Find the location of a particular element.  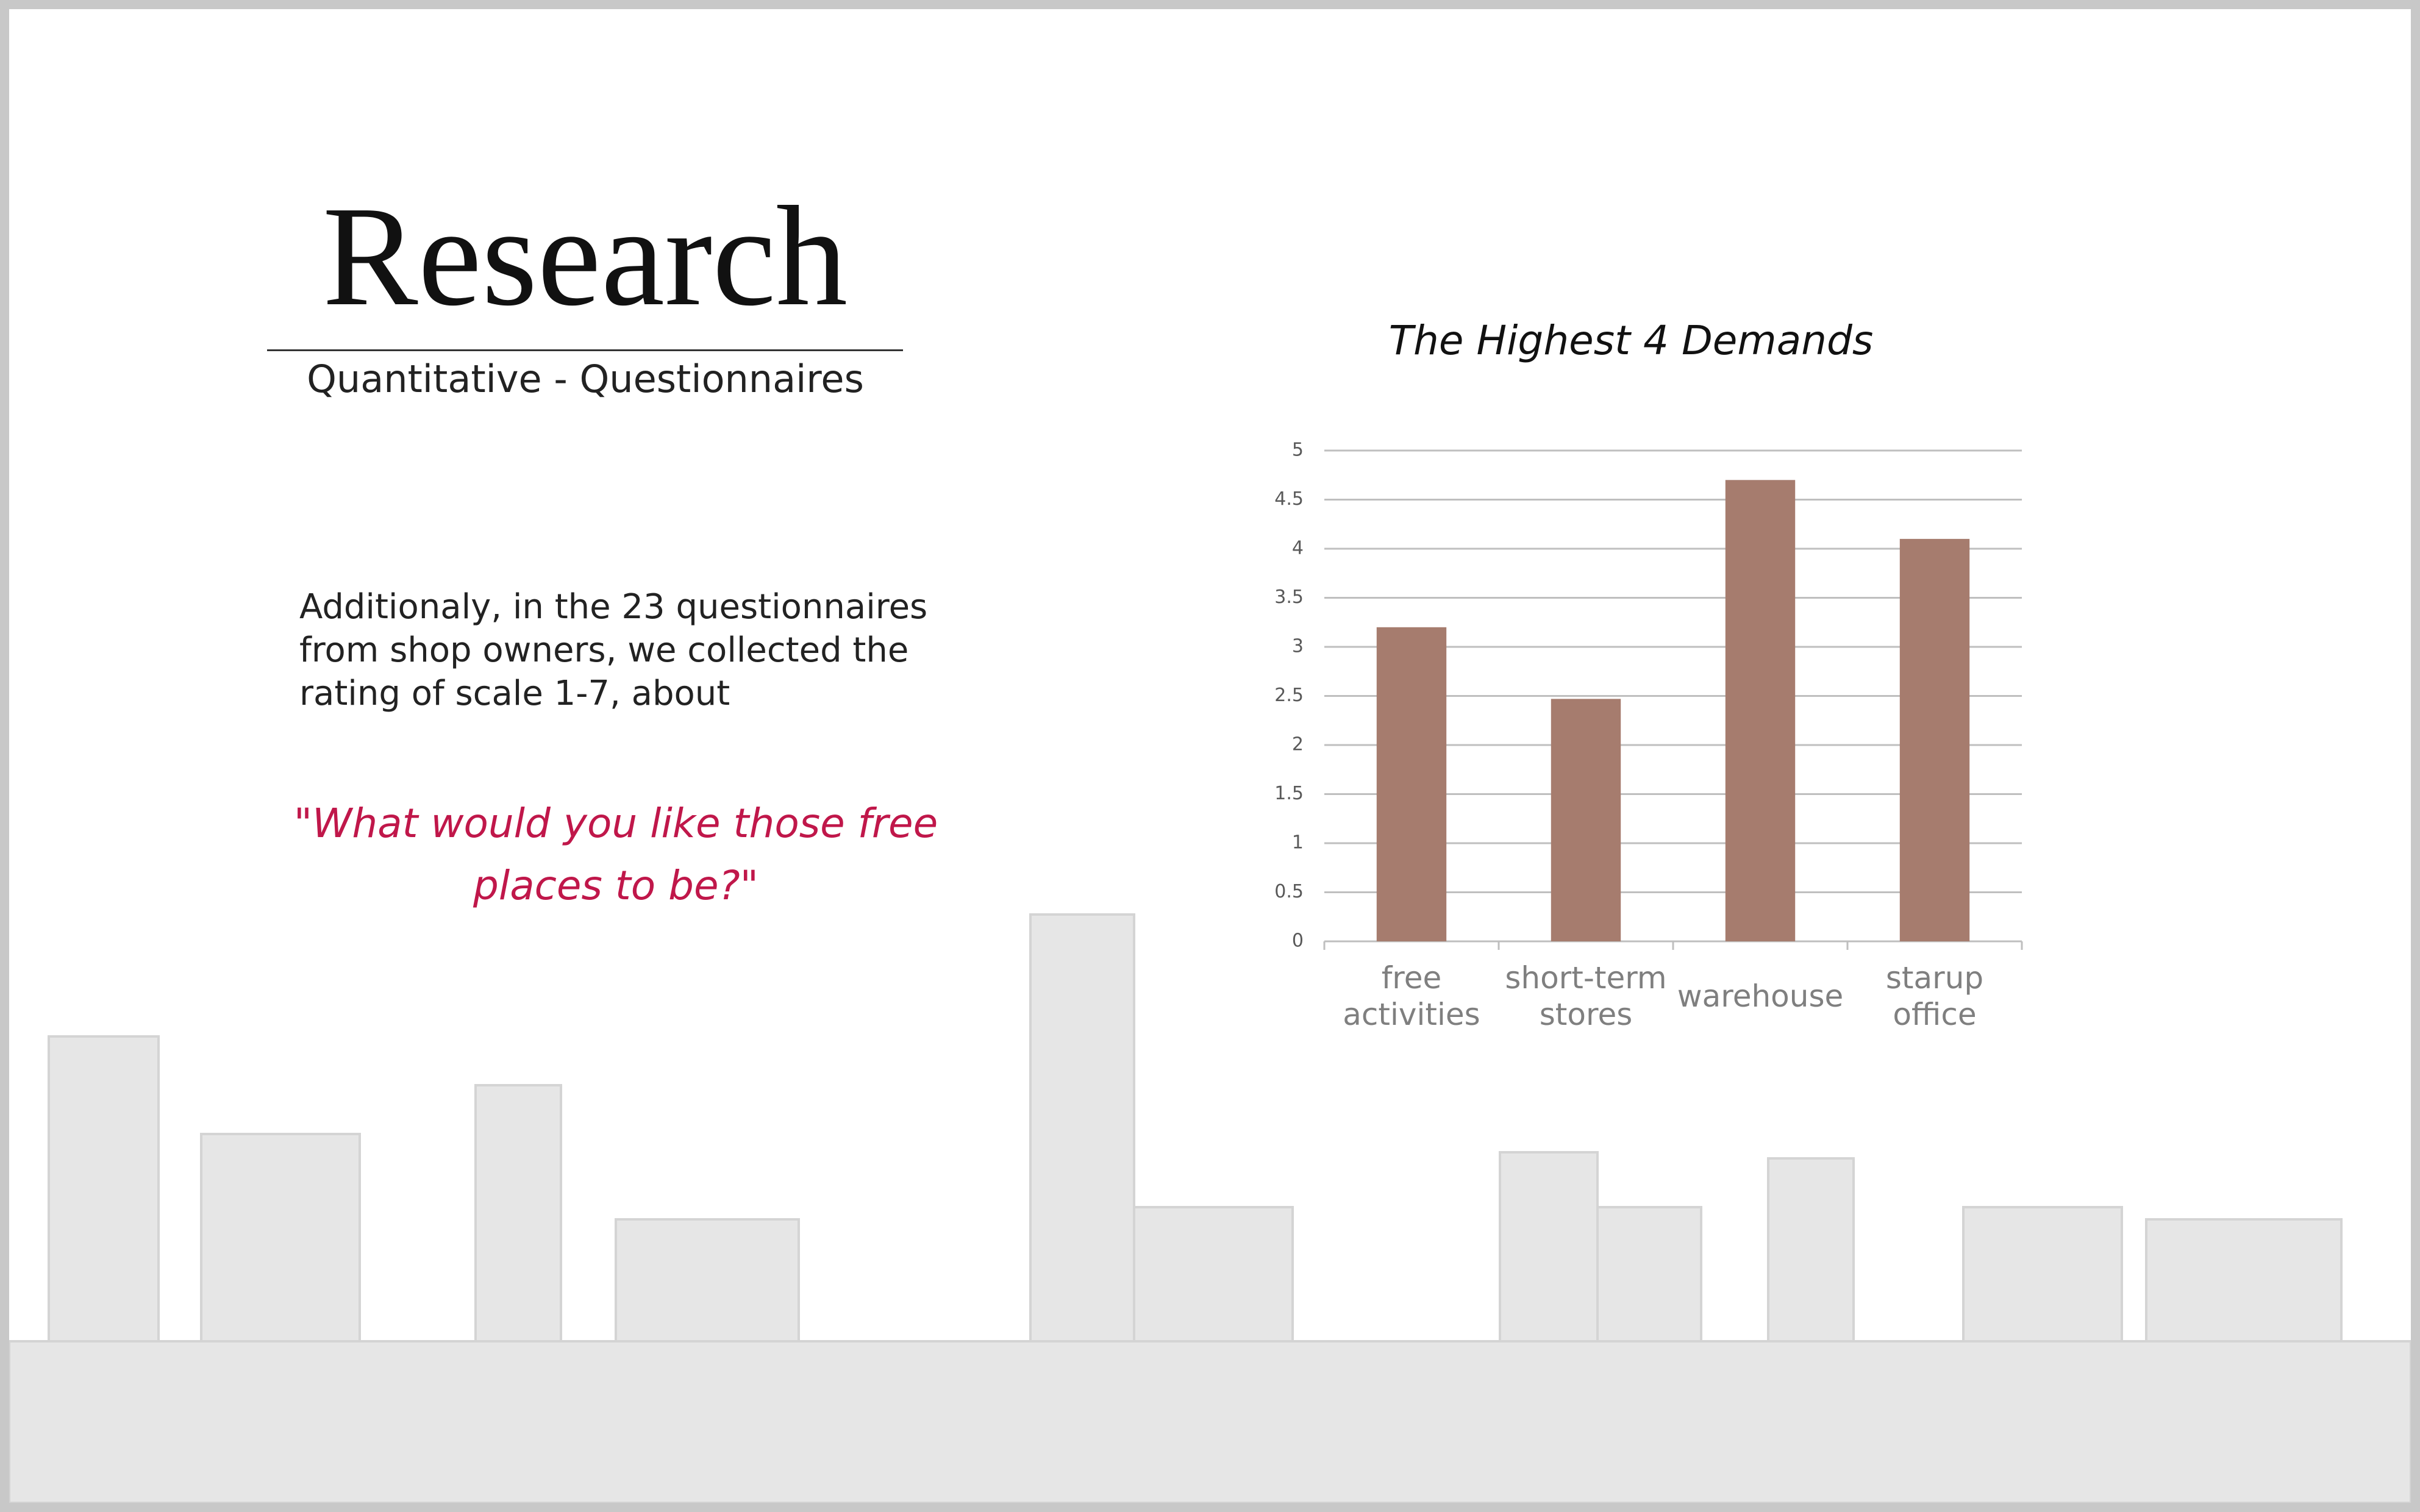

y-tick-label: 2.5 is located at coordinates (1289, 695).